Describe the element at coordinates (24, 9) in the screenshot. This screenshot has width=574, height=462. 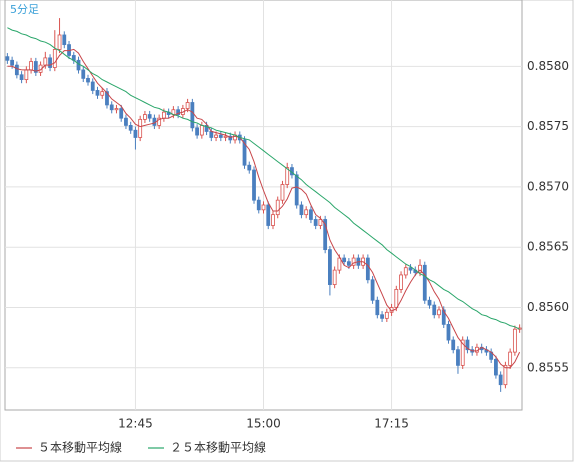
I see `chart-title: 5分足` at that location.